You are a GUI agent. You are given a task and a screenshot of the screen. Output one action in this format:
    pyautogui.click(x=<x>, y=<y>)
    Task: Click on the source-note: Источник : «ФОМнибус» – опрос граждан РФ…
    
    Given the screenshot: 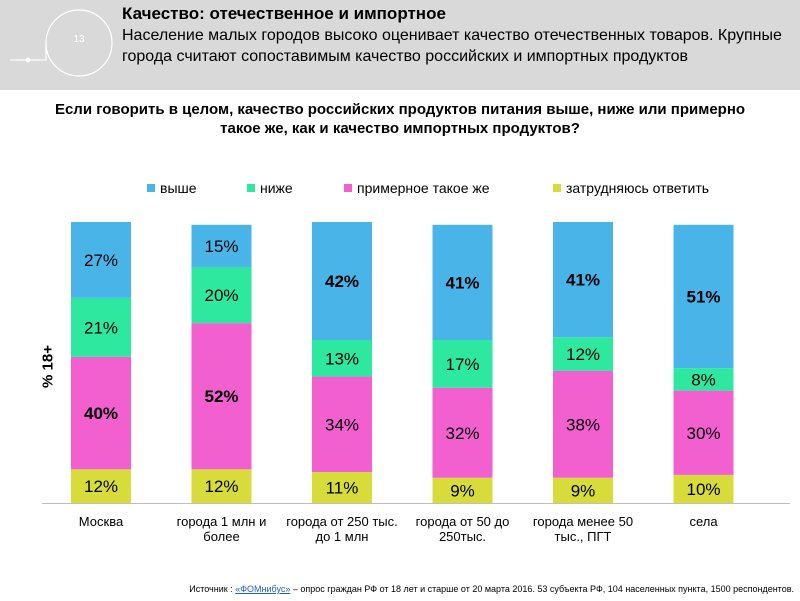 What is the action you would take?
    pyautogui.click(x=400, y=589)
    